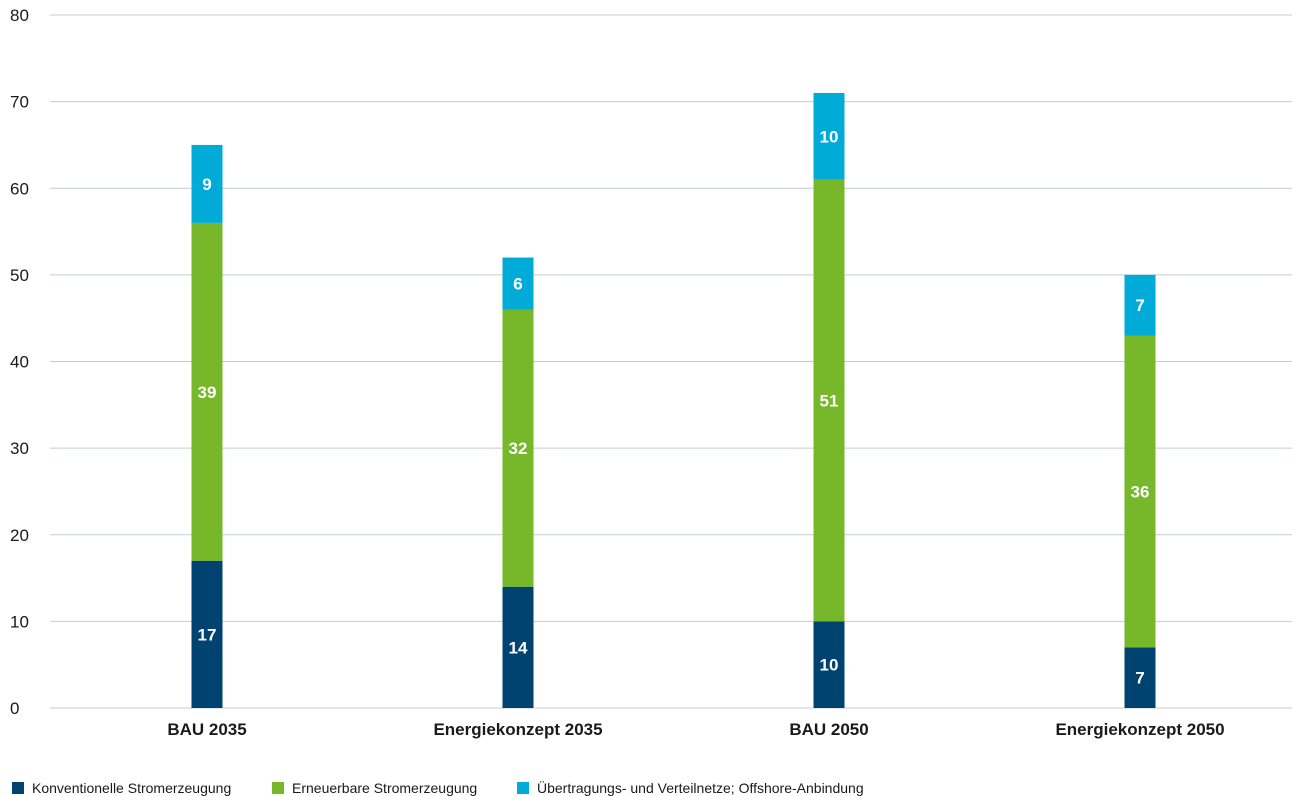  What do you see at coordinates (131, 788) in the screenshot?
I see `legend-label: Konventionelle Stromerzeugung` at bounding box center [131, 788].